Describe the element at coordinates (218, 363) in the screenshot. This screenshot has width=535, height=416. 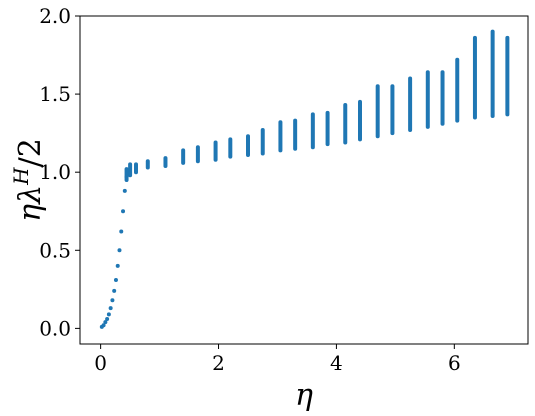
I see `x-tick-label: 2` at that location.